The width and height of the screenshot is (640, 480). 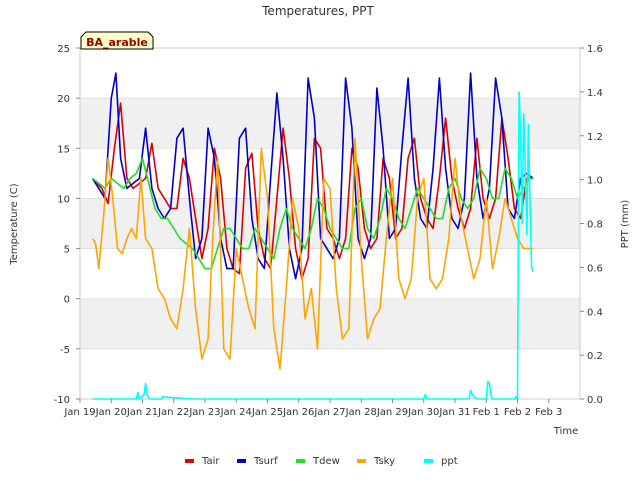 What do you see at coordinates (63, 49) in the screenshot?
I see `y-tick-label: 25` at bounding box center [63, 49].